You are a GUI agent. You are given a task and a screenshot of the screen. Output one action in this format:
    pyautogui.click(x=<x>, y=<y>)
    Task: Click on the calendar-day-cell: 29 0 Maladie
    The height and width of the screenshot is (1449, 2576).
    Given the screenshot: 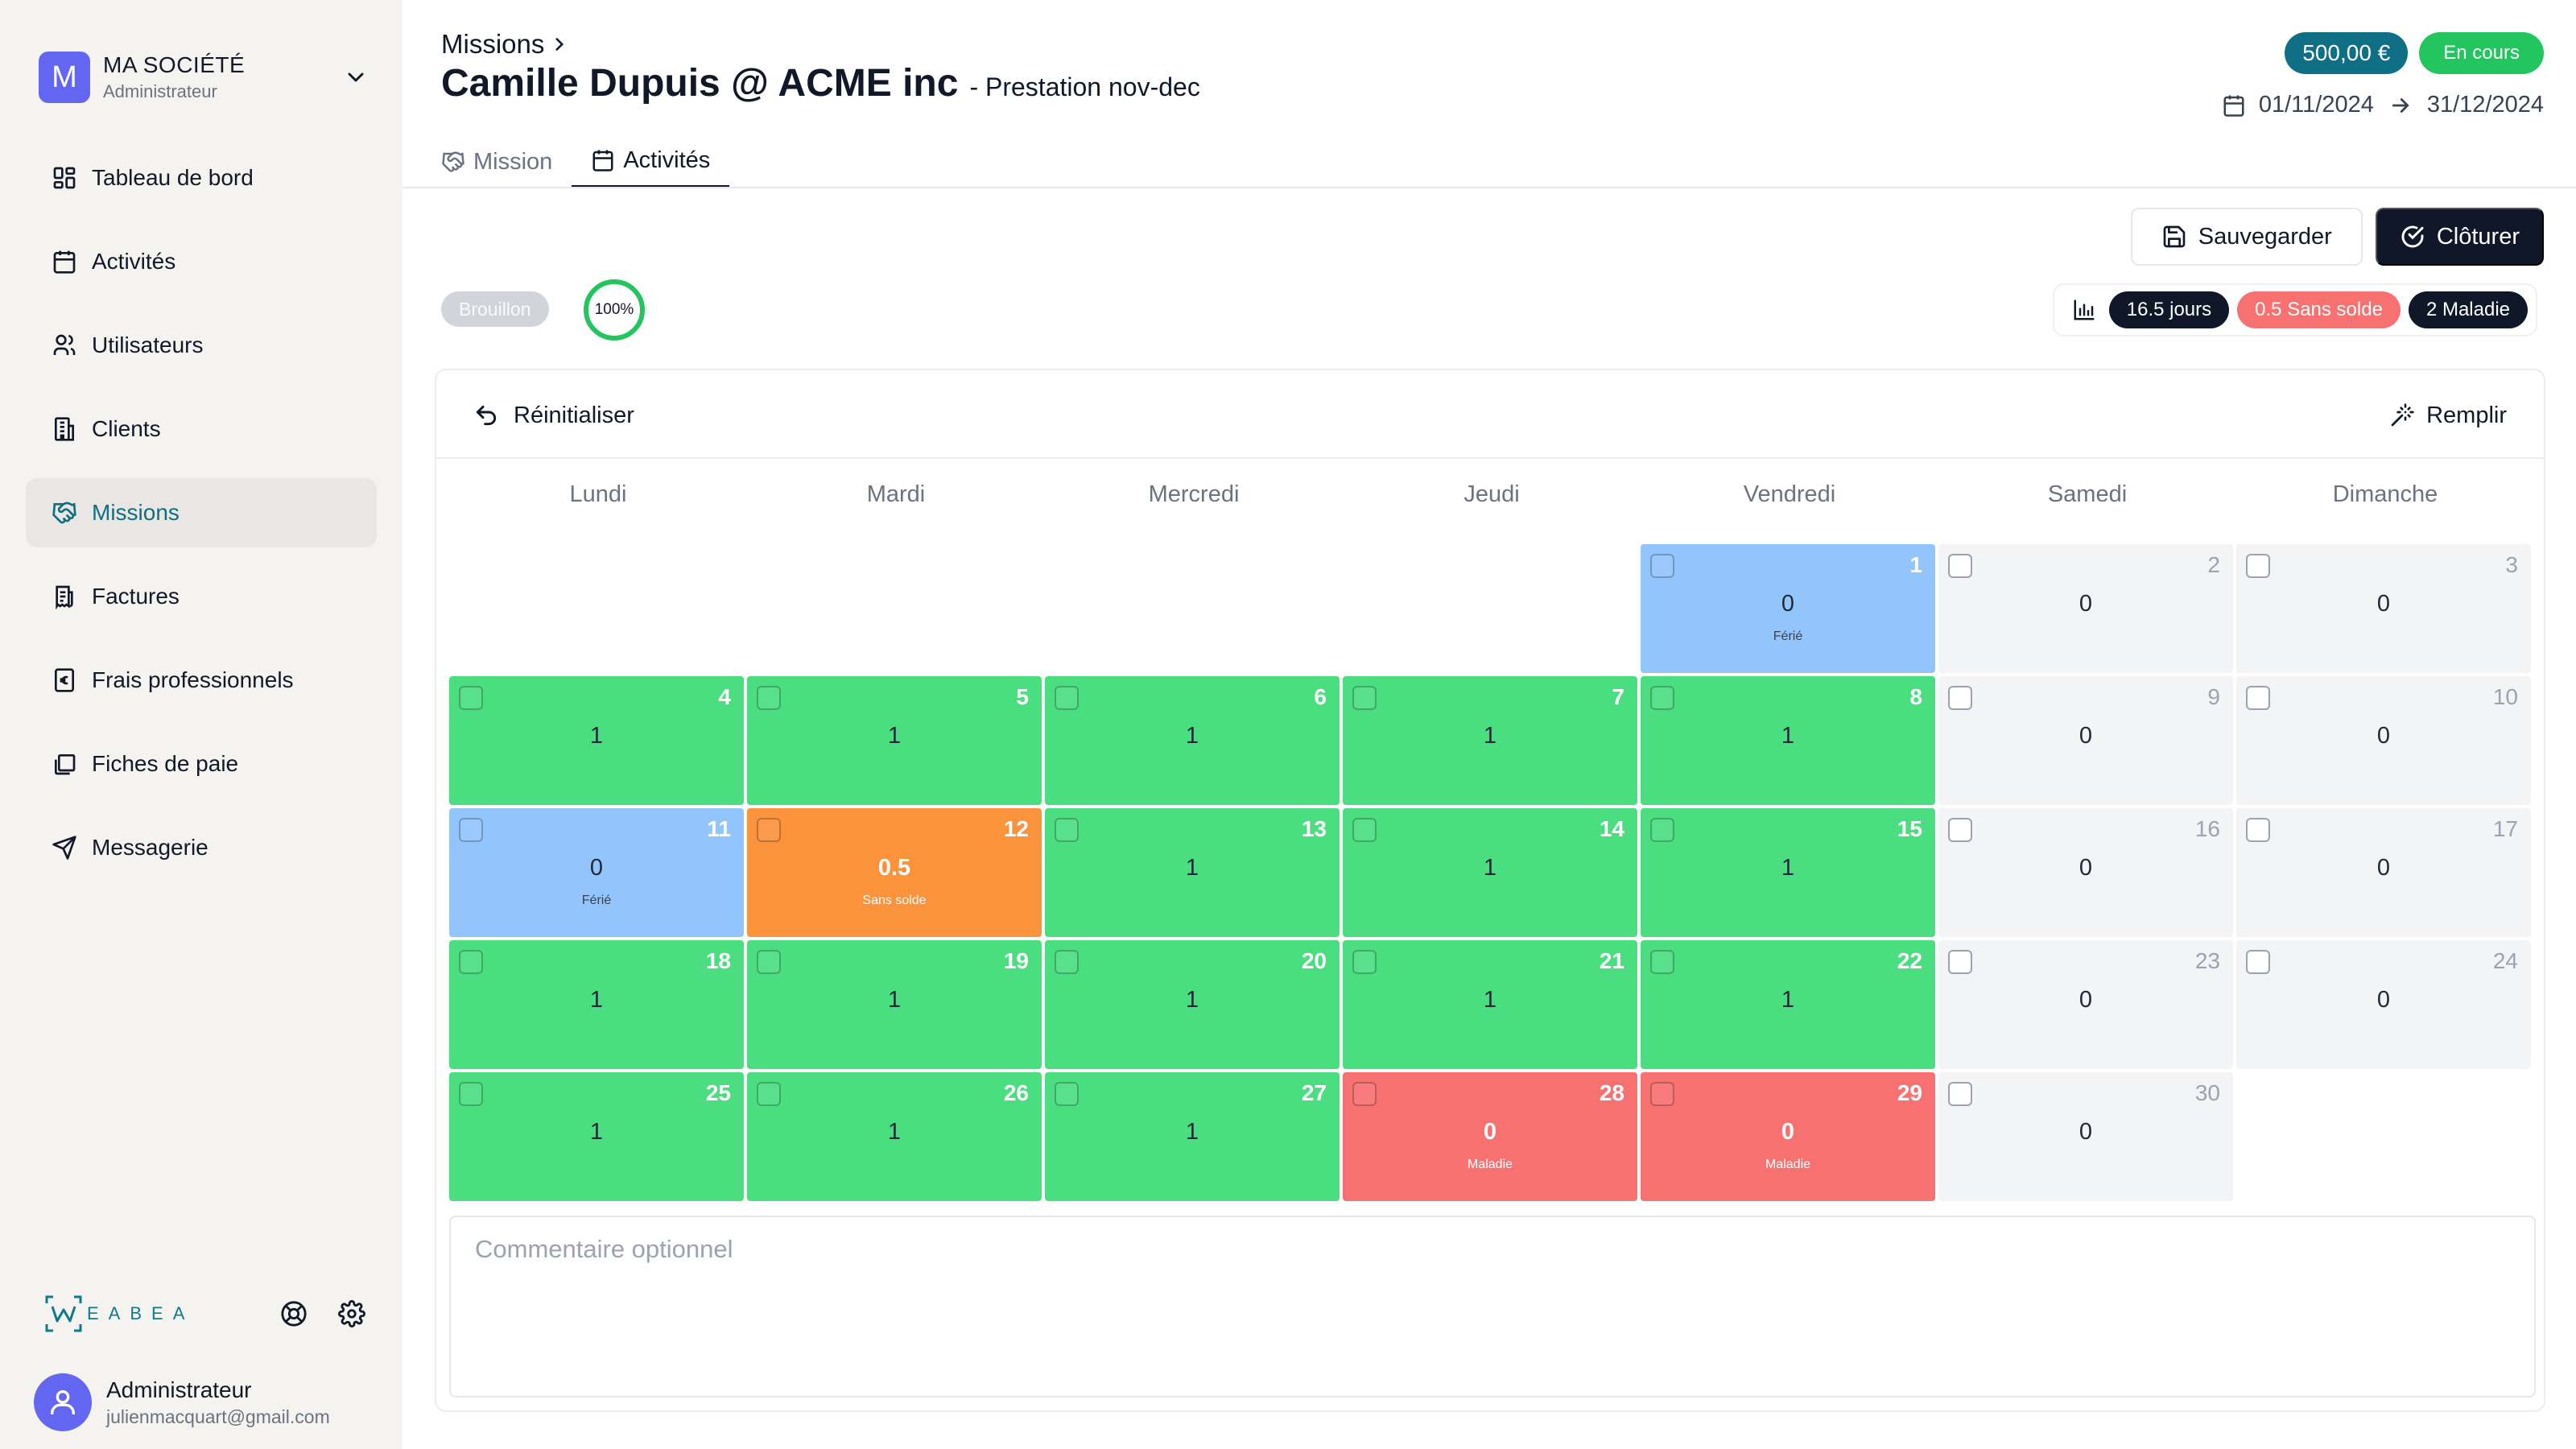 What is the action you would take?
    pyautogui.click(x=1788, y=1136)
    